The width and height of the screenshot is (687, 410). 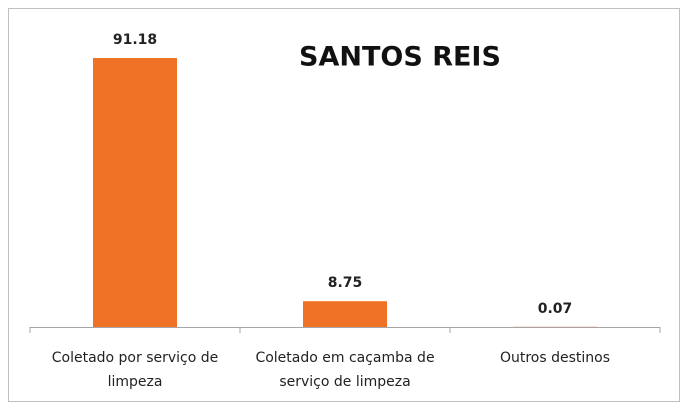 What do you see at coordinates (135, 40) in the screenshot?
I see `data-label: 91.18` at bounding box center [135, 40].